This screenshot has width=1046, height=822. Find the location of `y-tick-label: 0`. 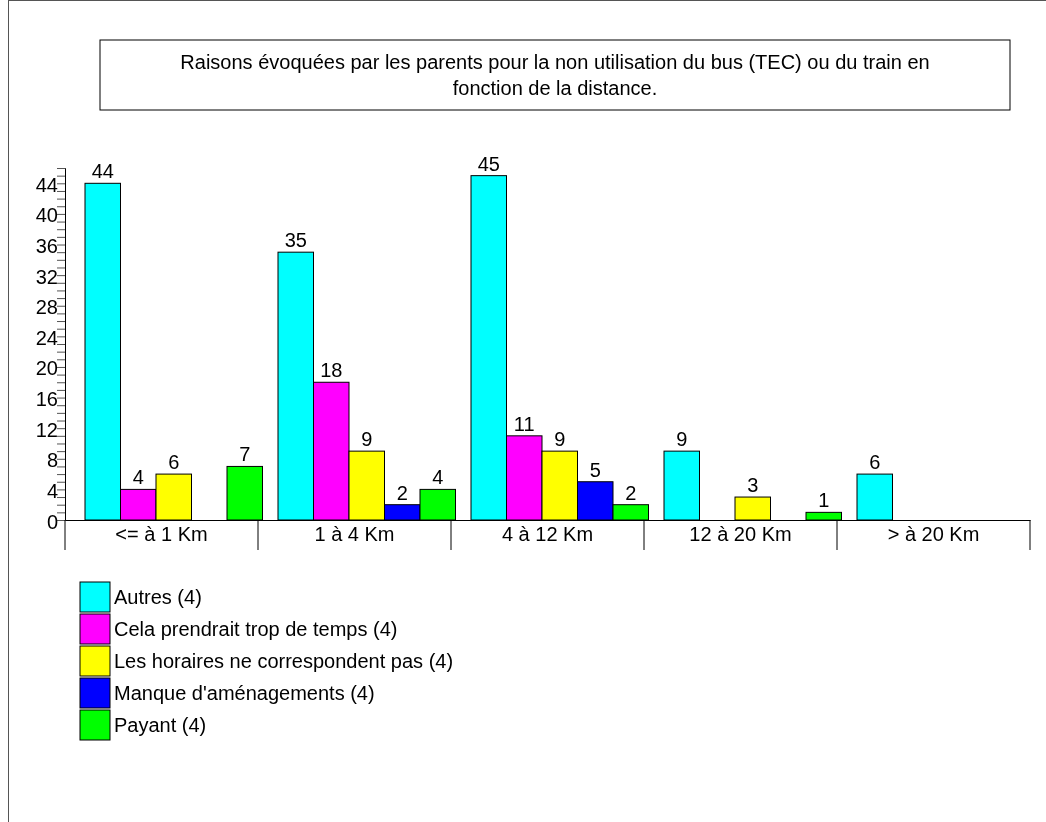

y-tick-label: 0 is located at coordinates (52, 521).